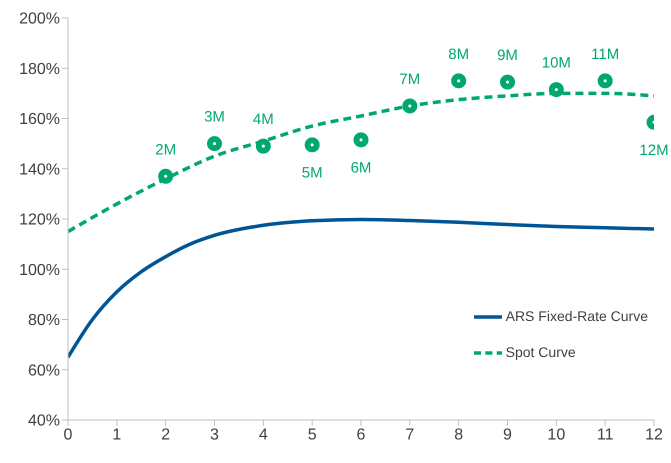 This screenshot has width=671, height=463. Describe the element at coordinates (361, 435) in the screenshot. I see `x-tick-label: 6` at that location.